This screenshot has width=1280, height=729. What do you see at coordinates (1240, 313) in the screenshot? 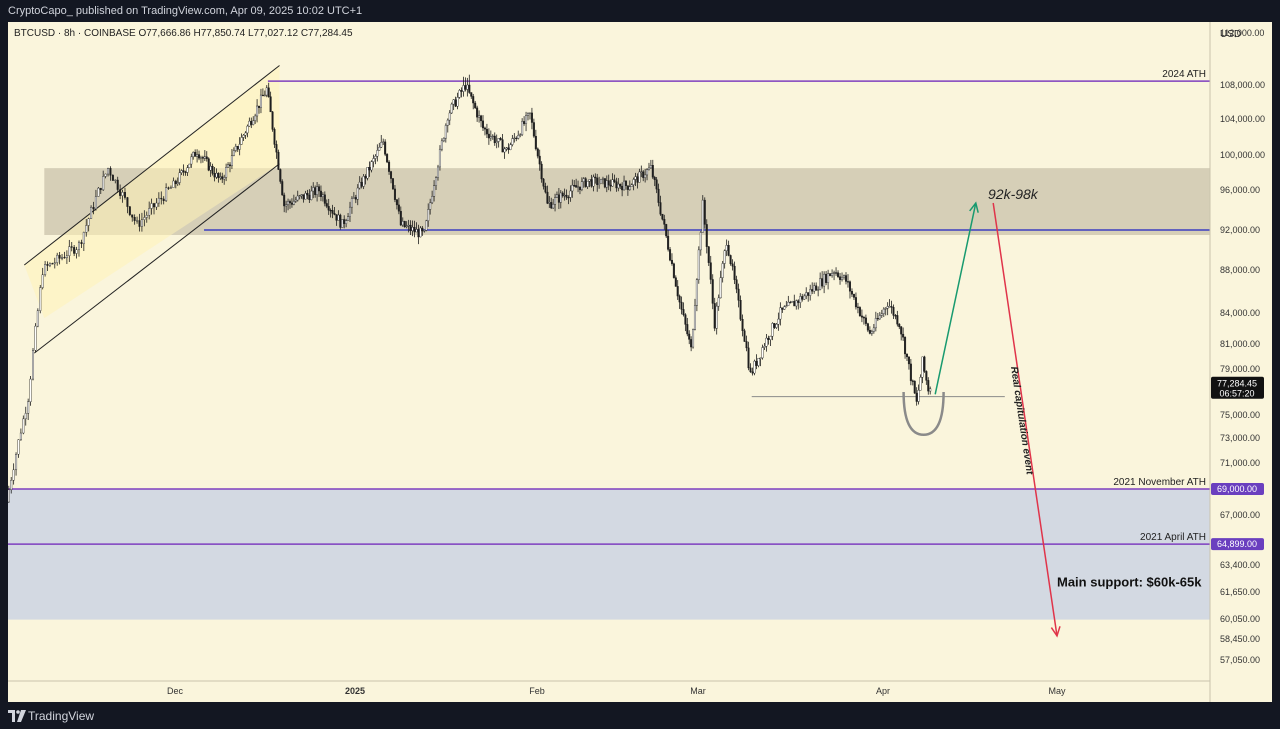
I see `y-tick-label: 84,000.00` at bounding box center [1240, 313].